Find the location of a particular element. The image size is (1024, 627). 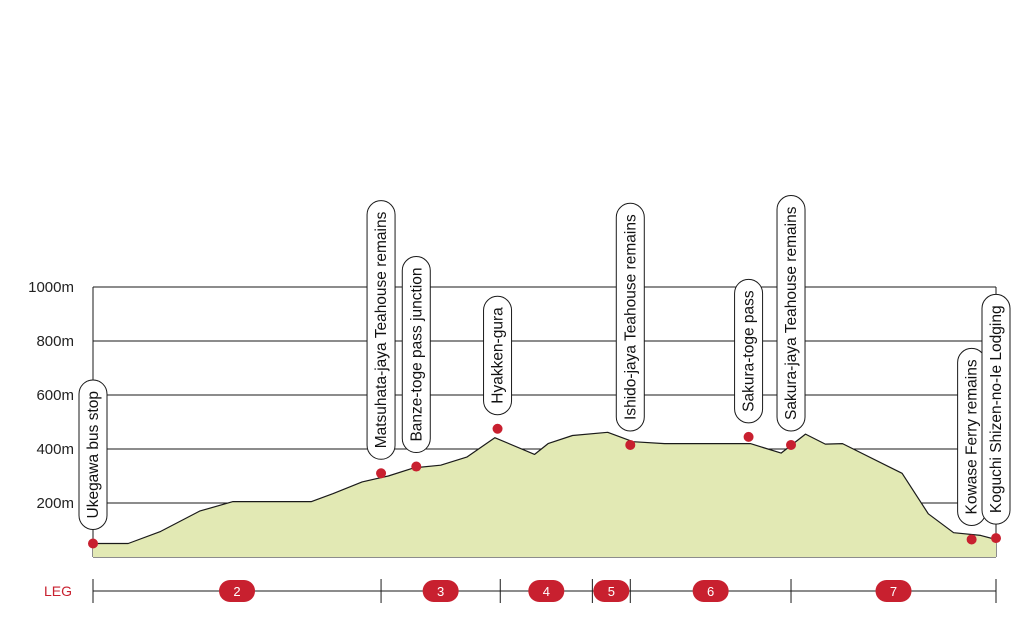

waypoint-label: Hyakken-gura is located at coordinates (498, 355).